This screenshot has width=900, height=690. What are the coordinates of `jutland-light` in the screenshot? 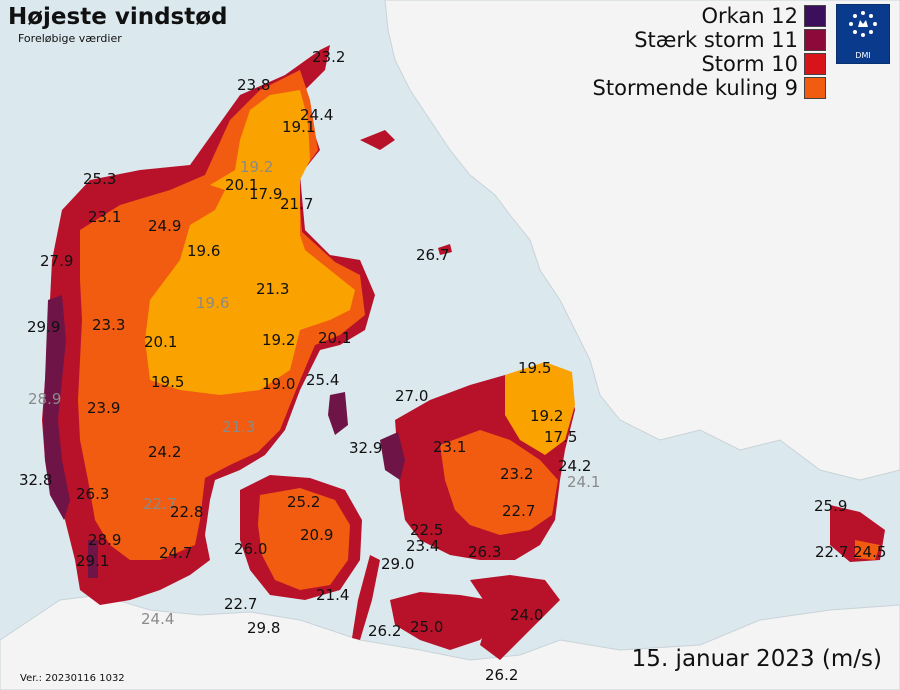 It's located at (250, 242).